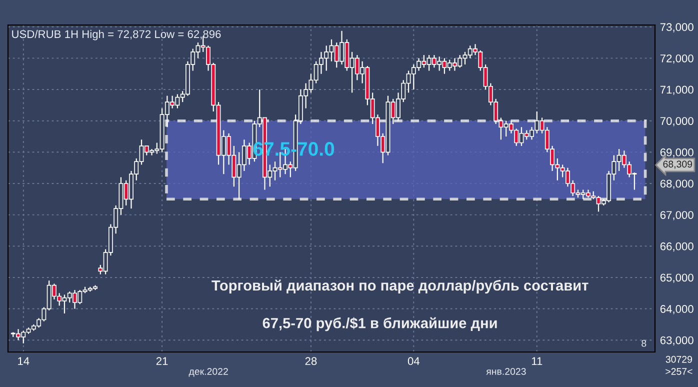 Image resolution: width=698 pixels, height=387 pixels. Describe the element at coordinates (677, 247) in the screenshot. I see `y-tick-label: 66,000` at that location.